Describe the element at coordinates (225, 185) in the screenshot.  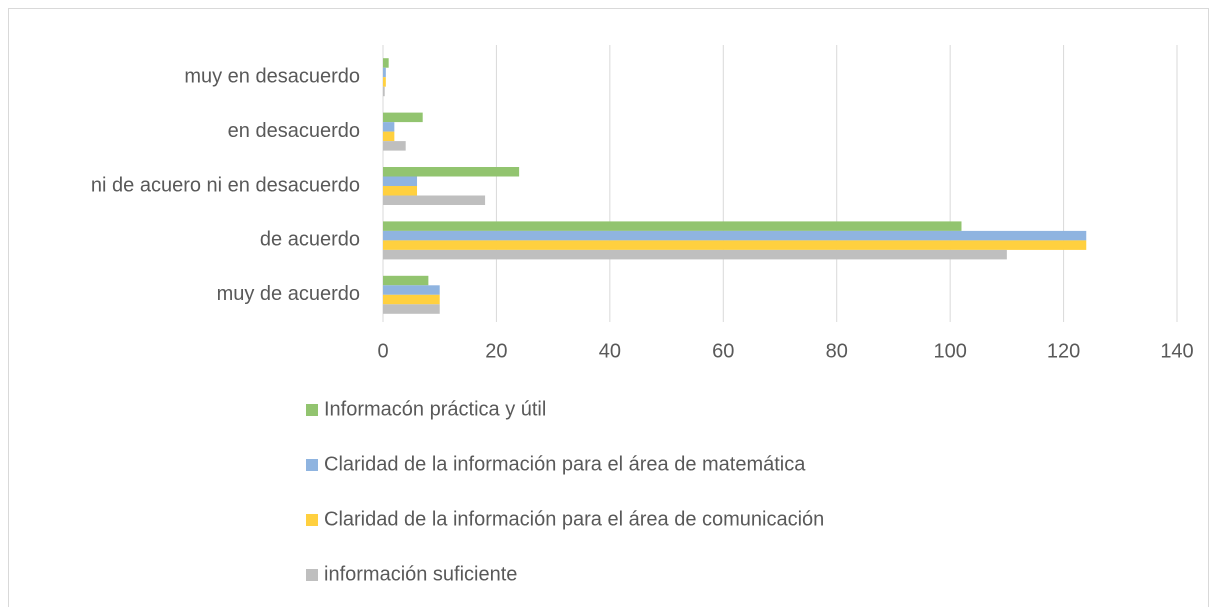
I see `y-tick-label: ni de acuero ni en desacuerdo` at that location.